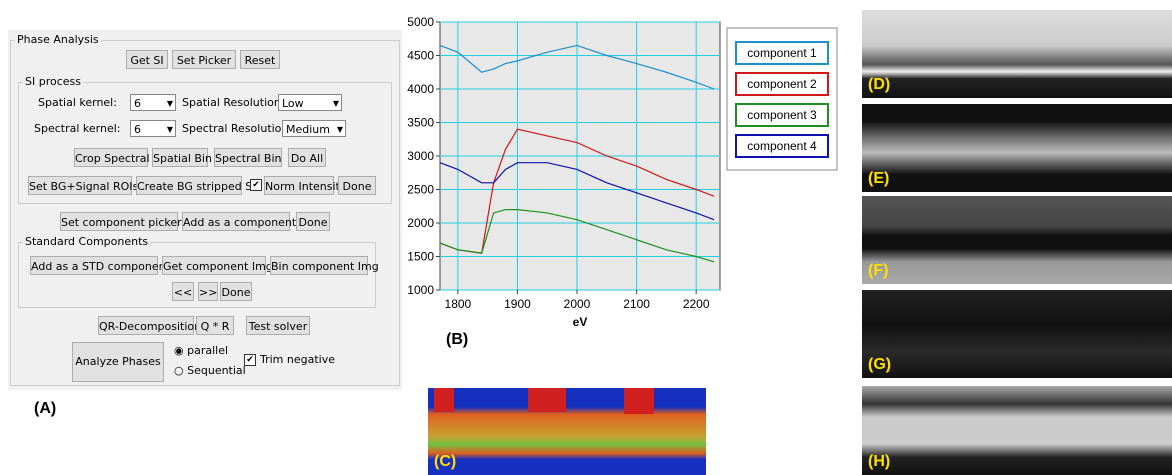 The height and width of the screenshot is (475, 1172). What do you see at coordinates (45, 408) in the screenshot?
I see `panel-label: (A)` at bounding box center [45, 408].